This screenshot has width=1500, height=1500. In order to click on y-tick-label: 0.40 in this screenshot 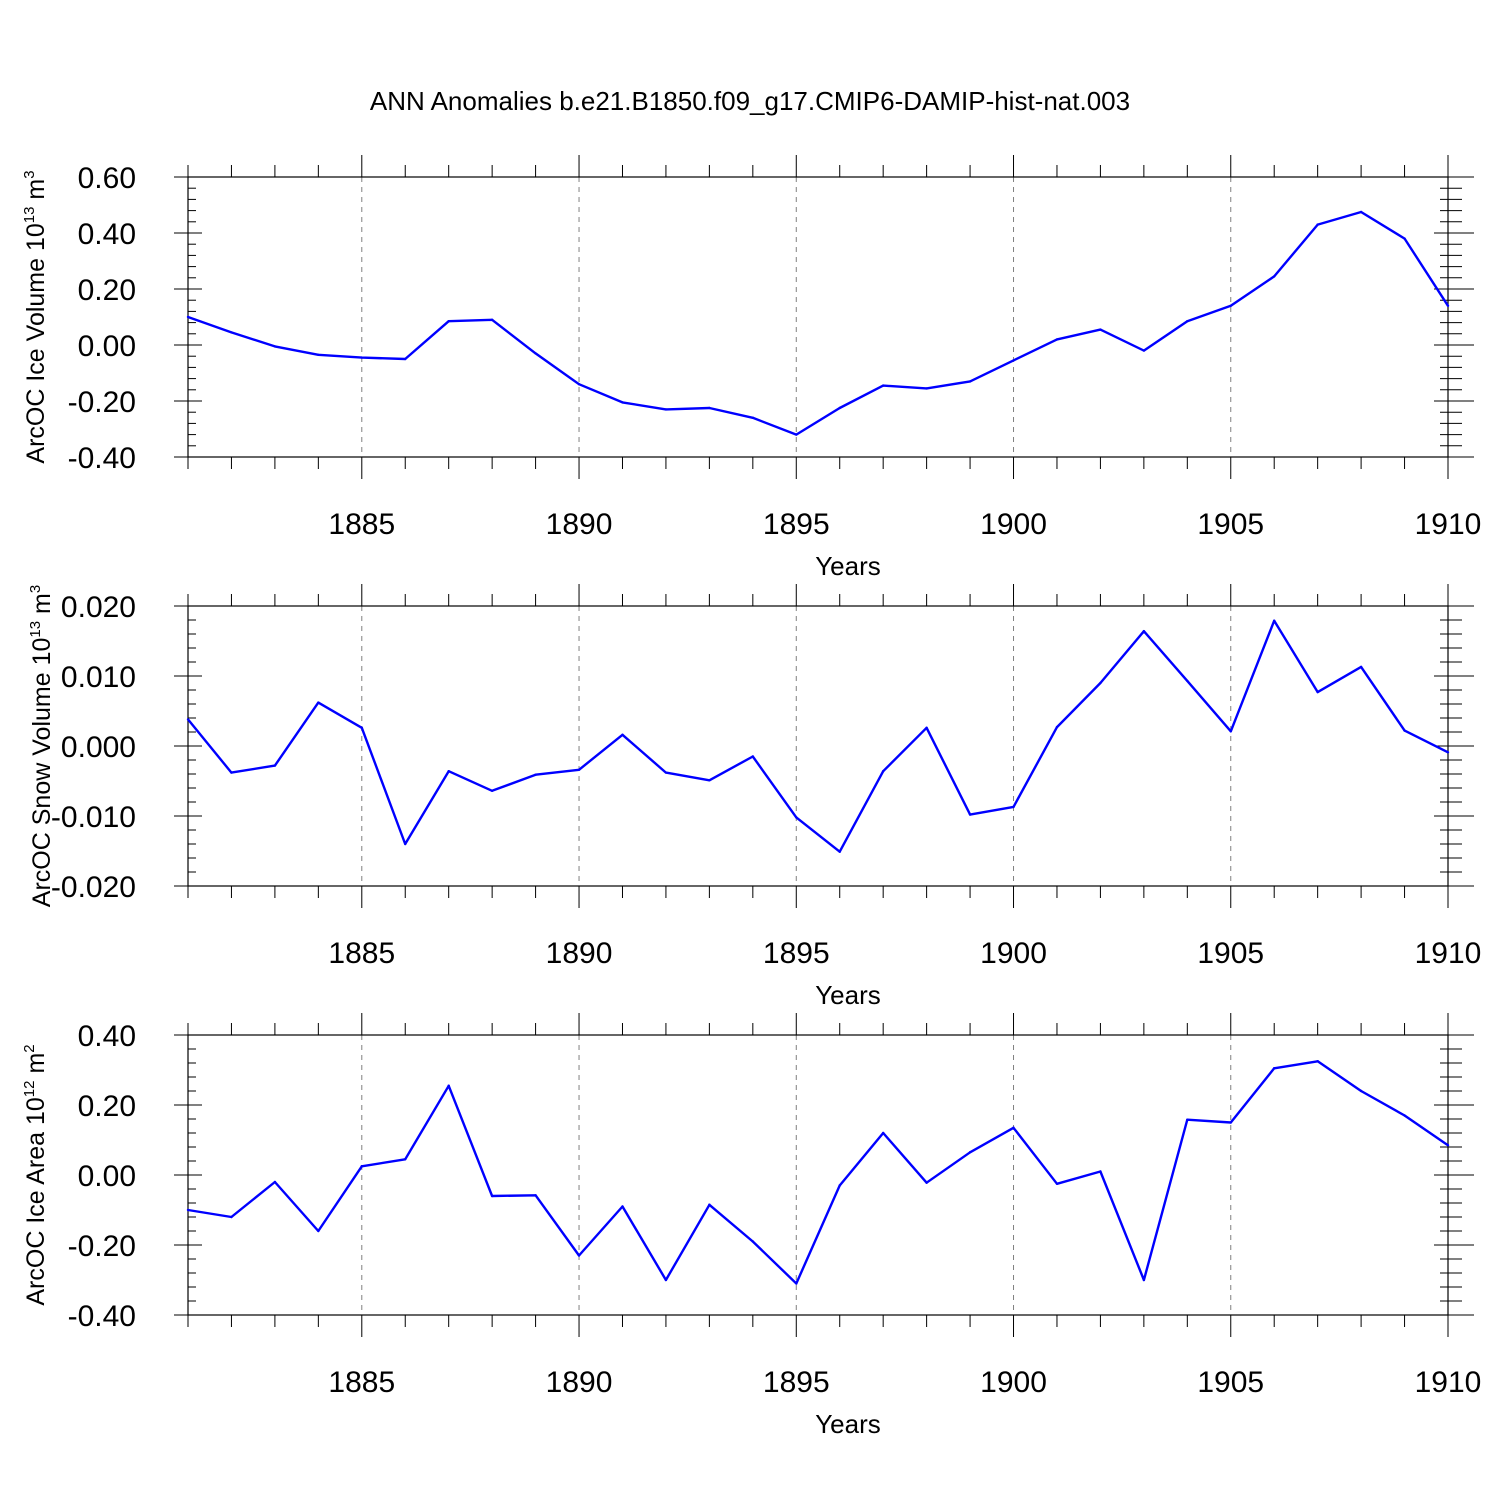, I will do `click(107, 234)`.